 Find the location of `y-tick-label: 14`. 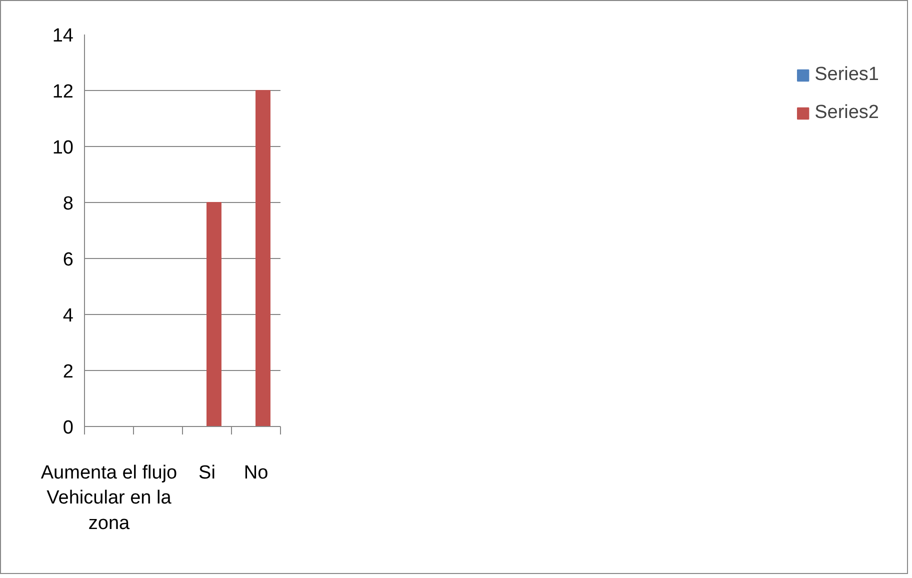

y-tick-label: 14 is located at coordinates (63, 36).